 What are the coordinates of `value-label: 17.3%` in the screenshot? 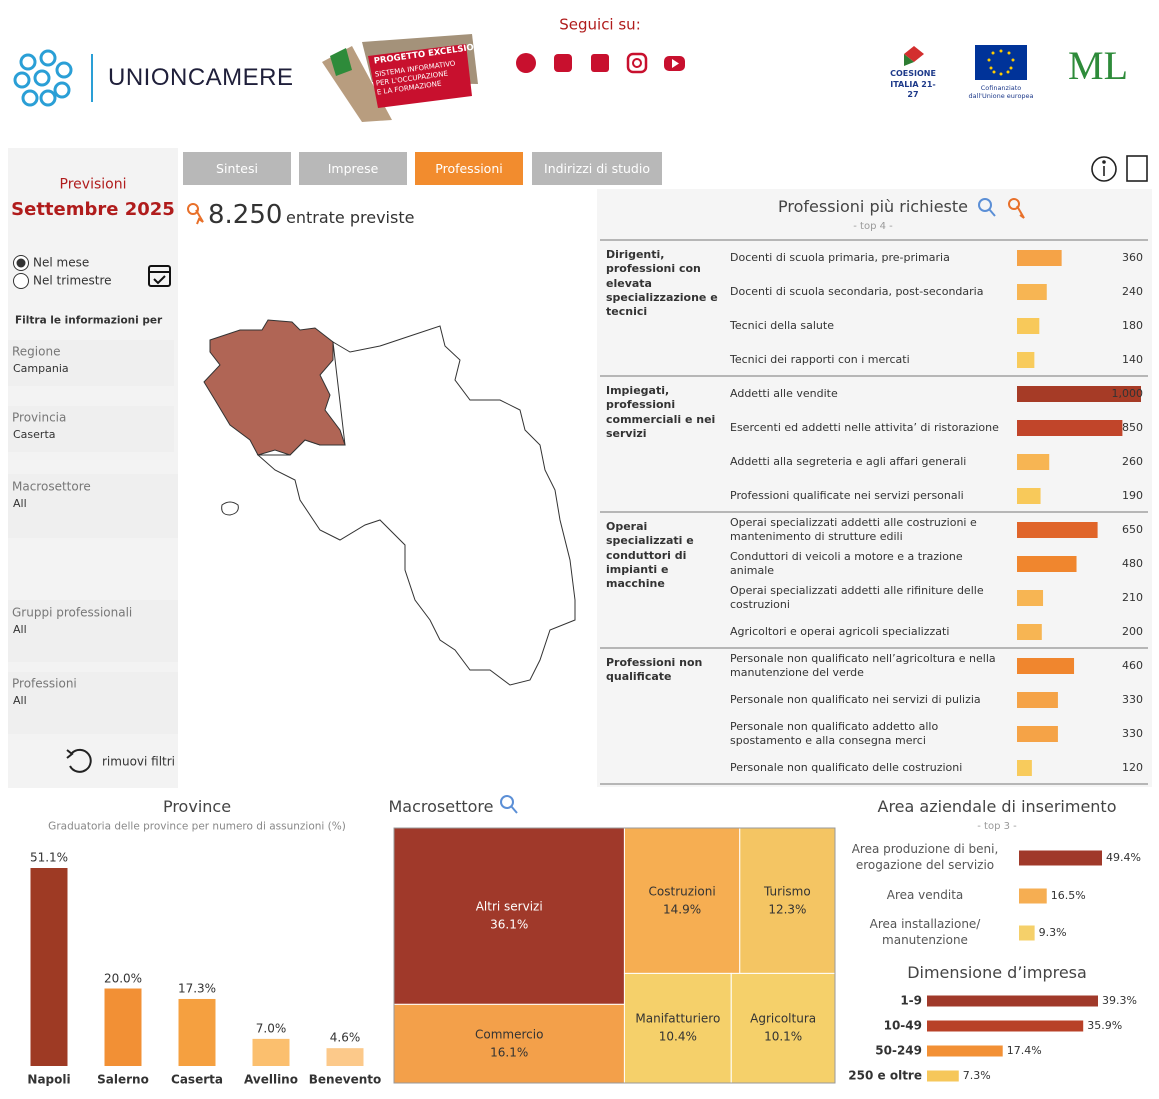 It's located at (197, 988).